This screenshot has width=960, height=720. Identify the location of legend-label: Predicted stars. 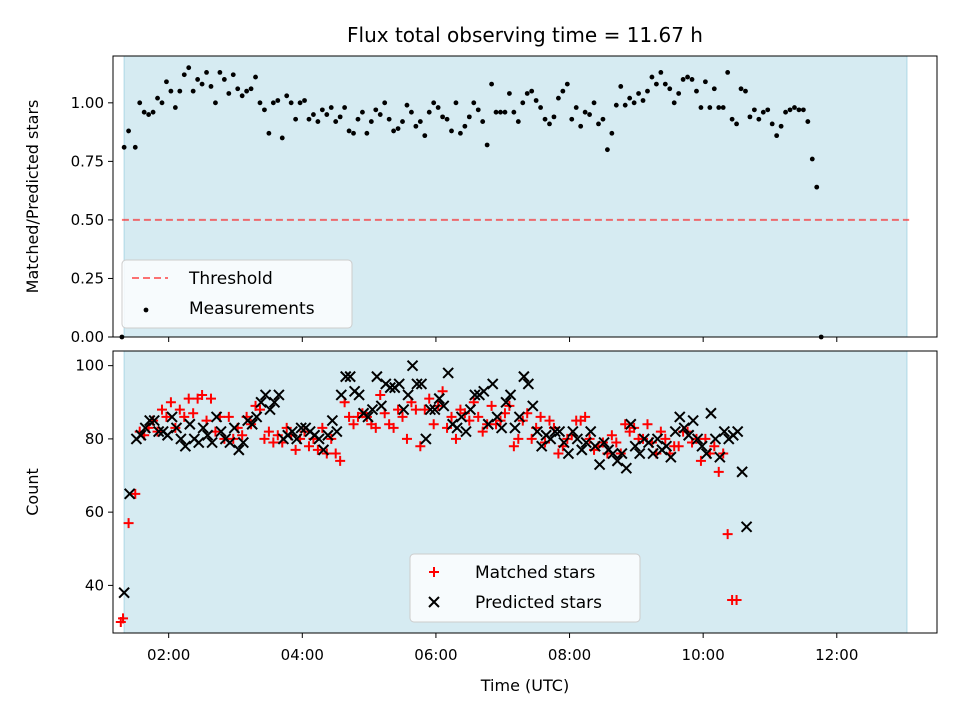
(538, 603).